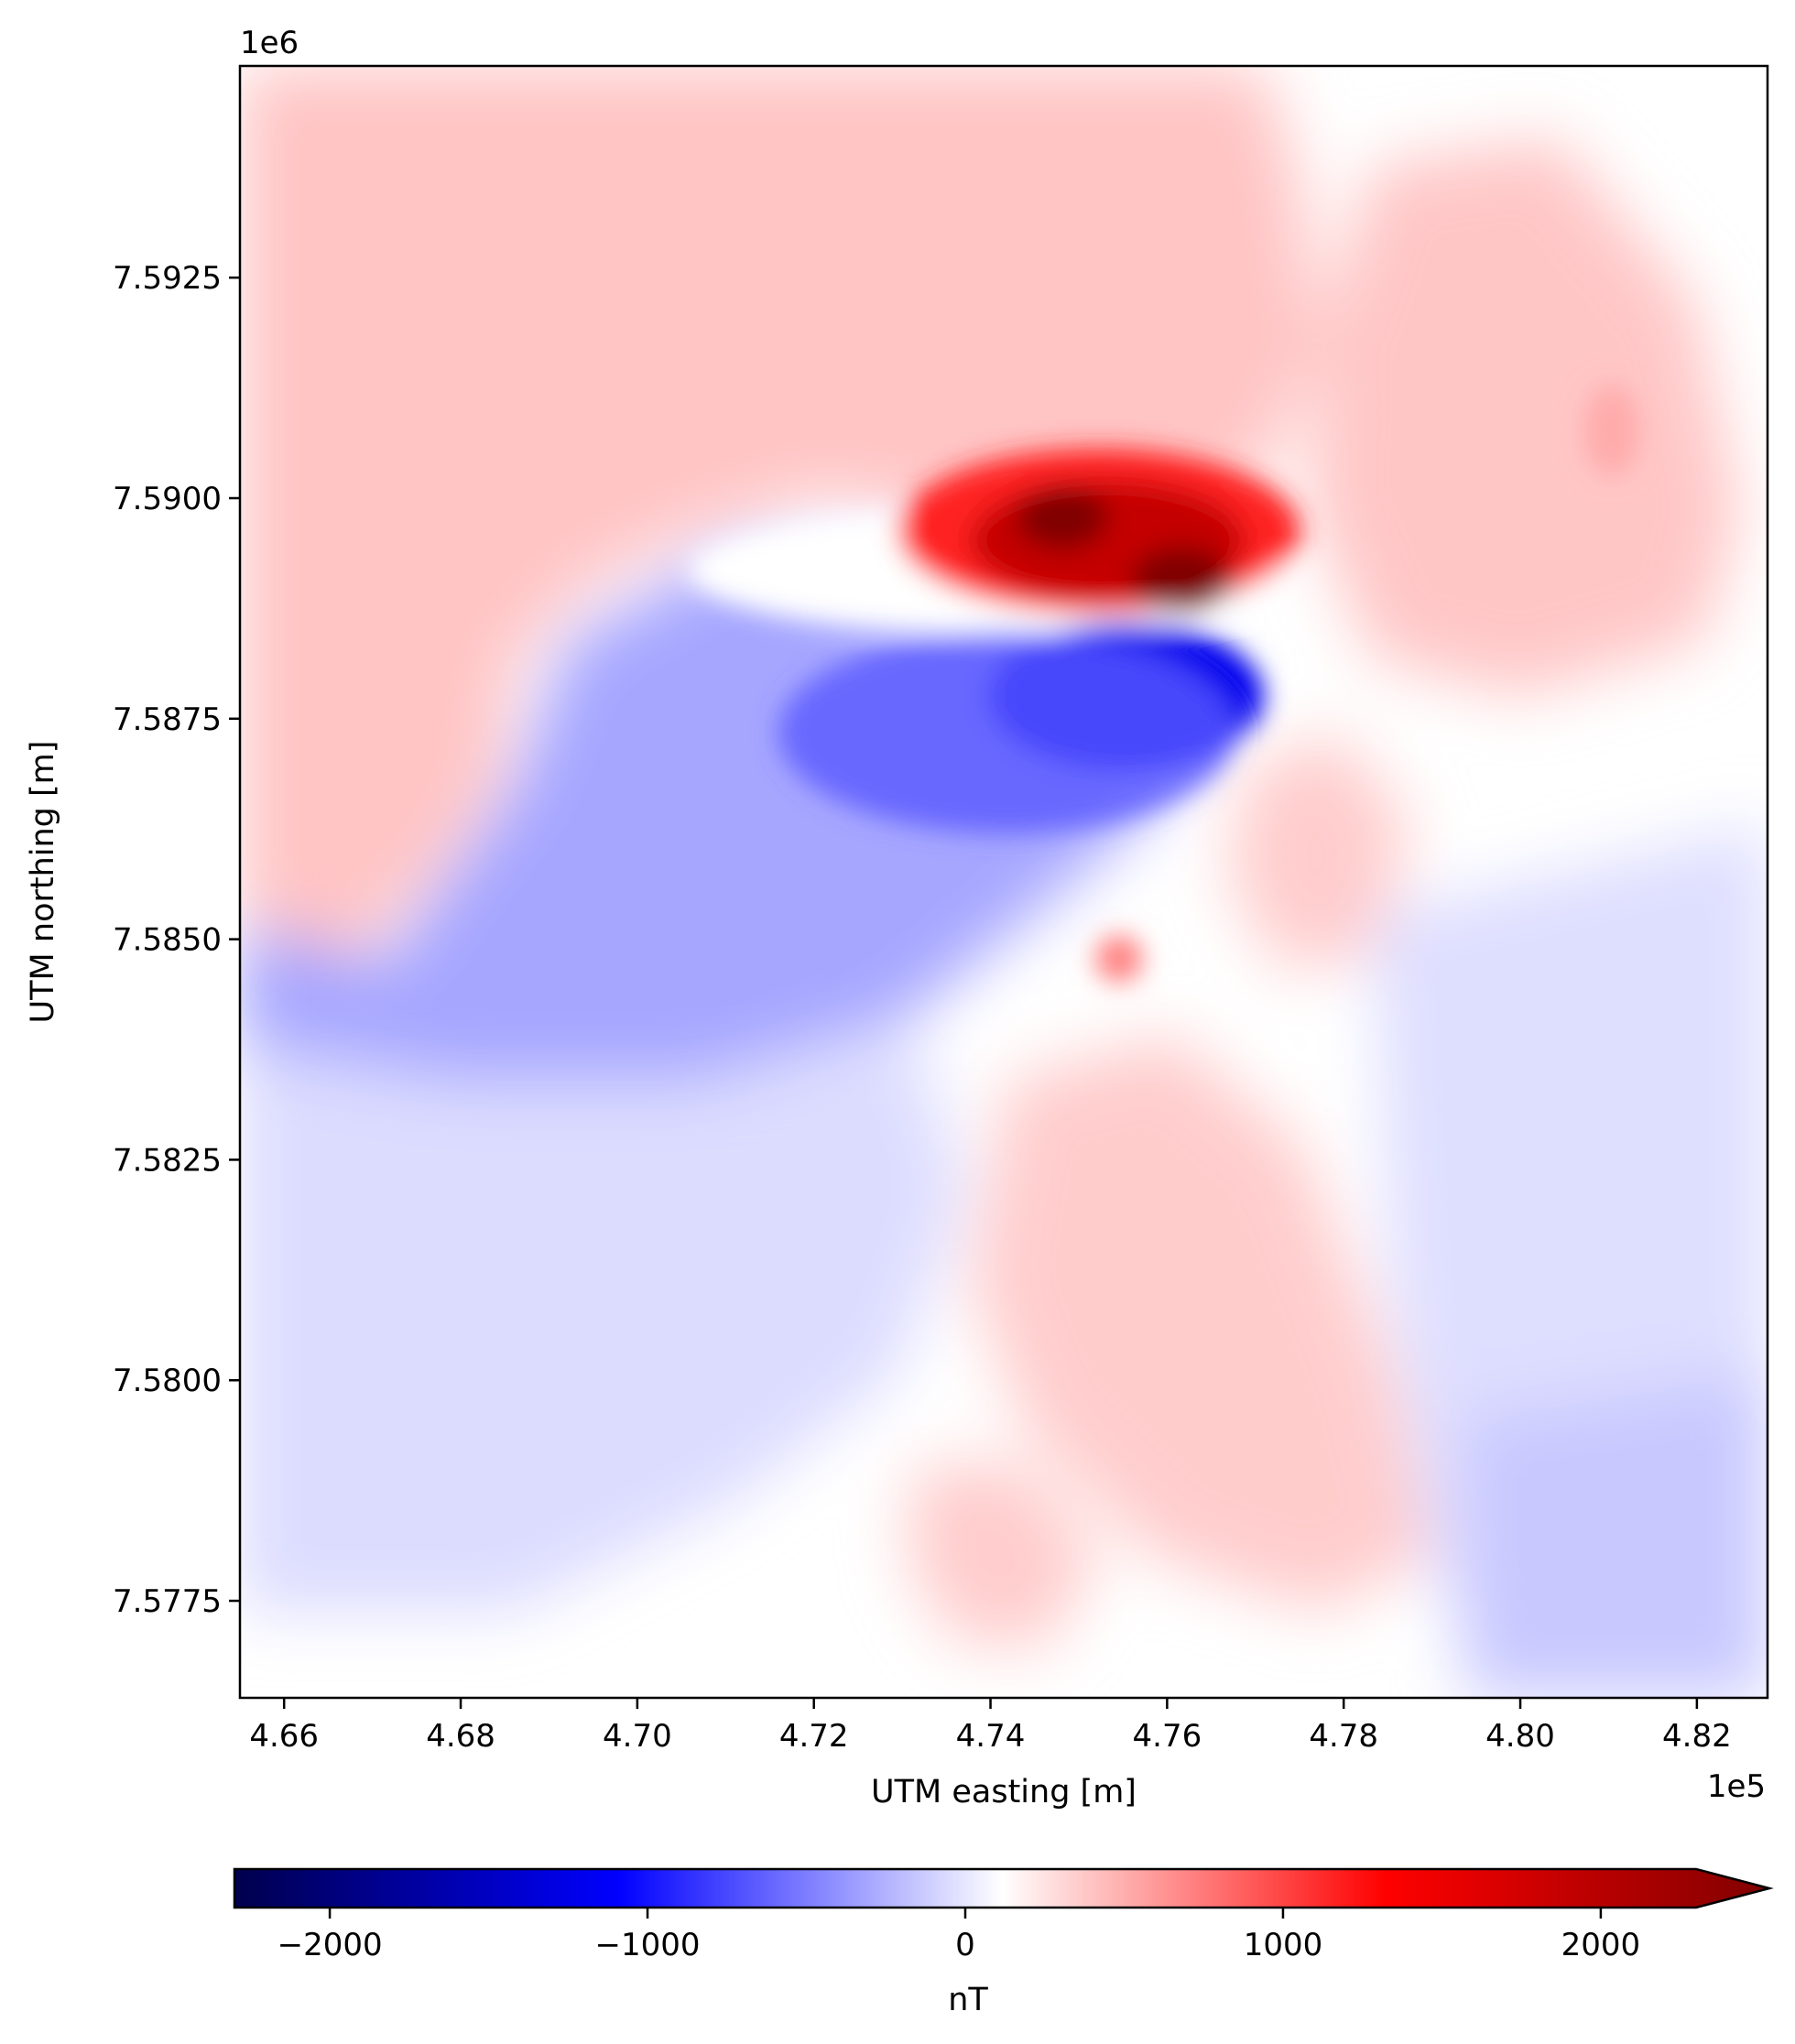 This screenshot has width=1795, height=2044. Describe the element at coordinates (269, 43) in the screenshot. I see `y-offset-label: 1e6` at that location.